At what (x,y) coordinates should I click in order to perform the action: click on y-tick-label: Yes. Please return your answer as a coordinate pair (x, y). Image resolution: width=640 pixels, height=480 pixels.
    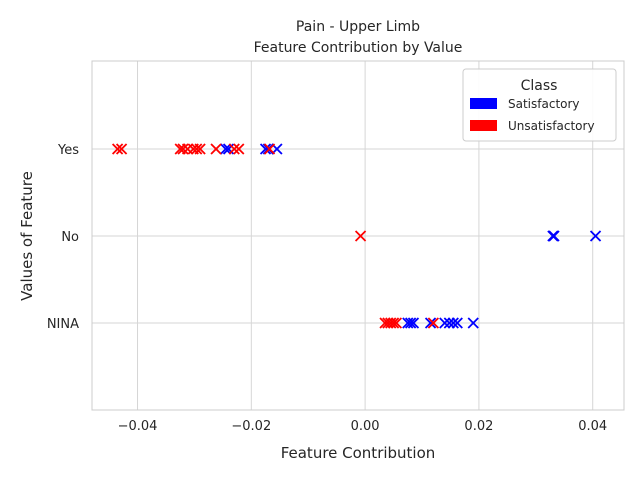
    Looking at the image, I should click on (68, 150).